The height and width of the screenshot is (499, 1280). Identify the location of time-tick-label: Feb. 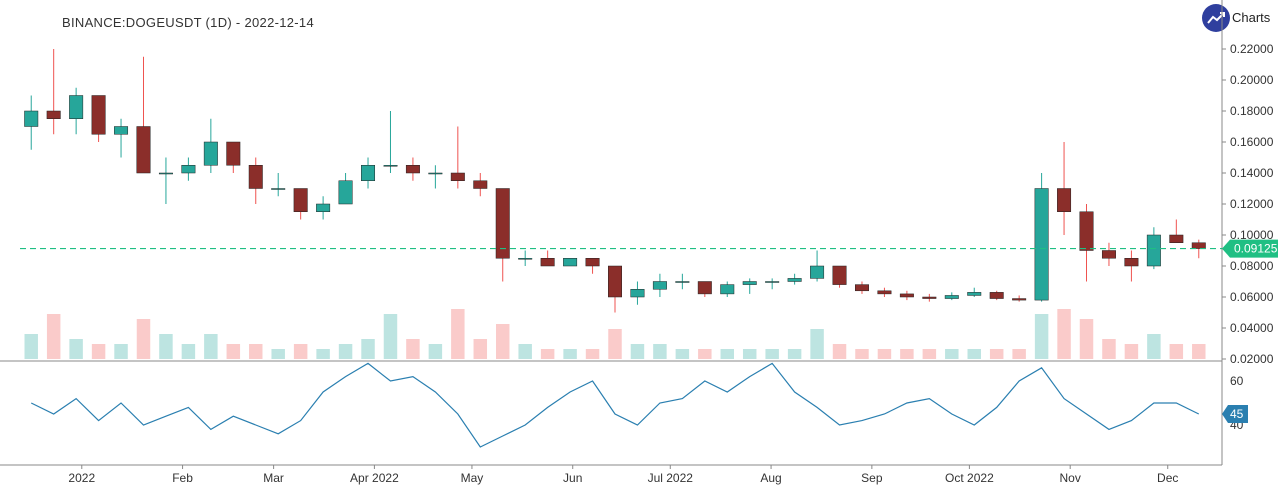
(182, 478).